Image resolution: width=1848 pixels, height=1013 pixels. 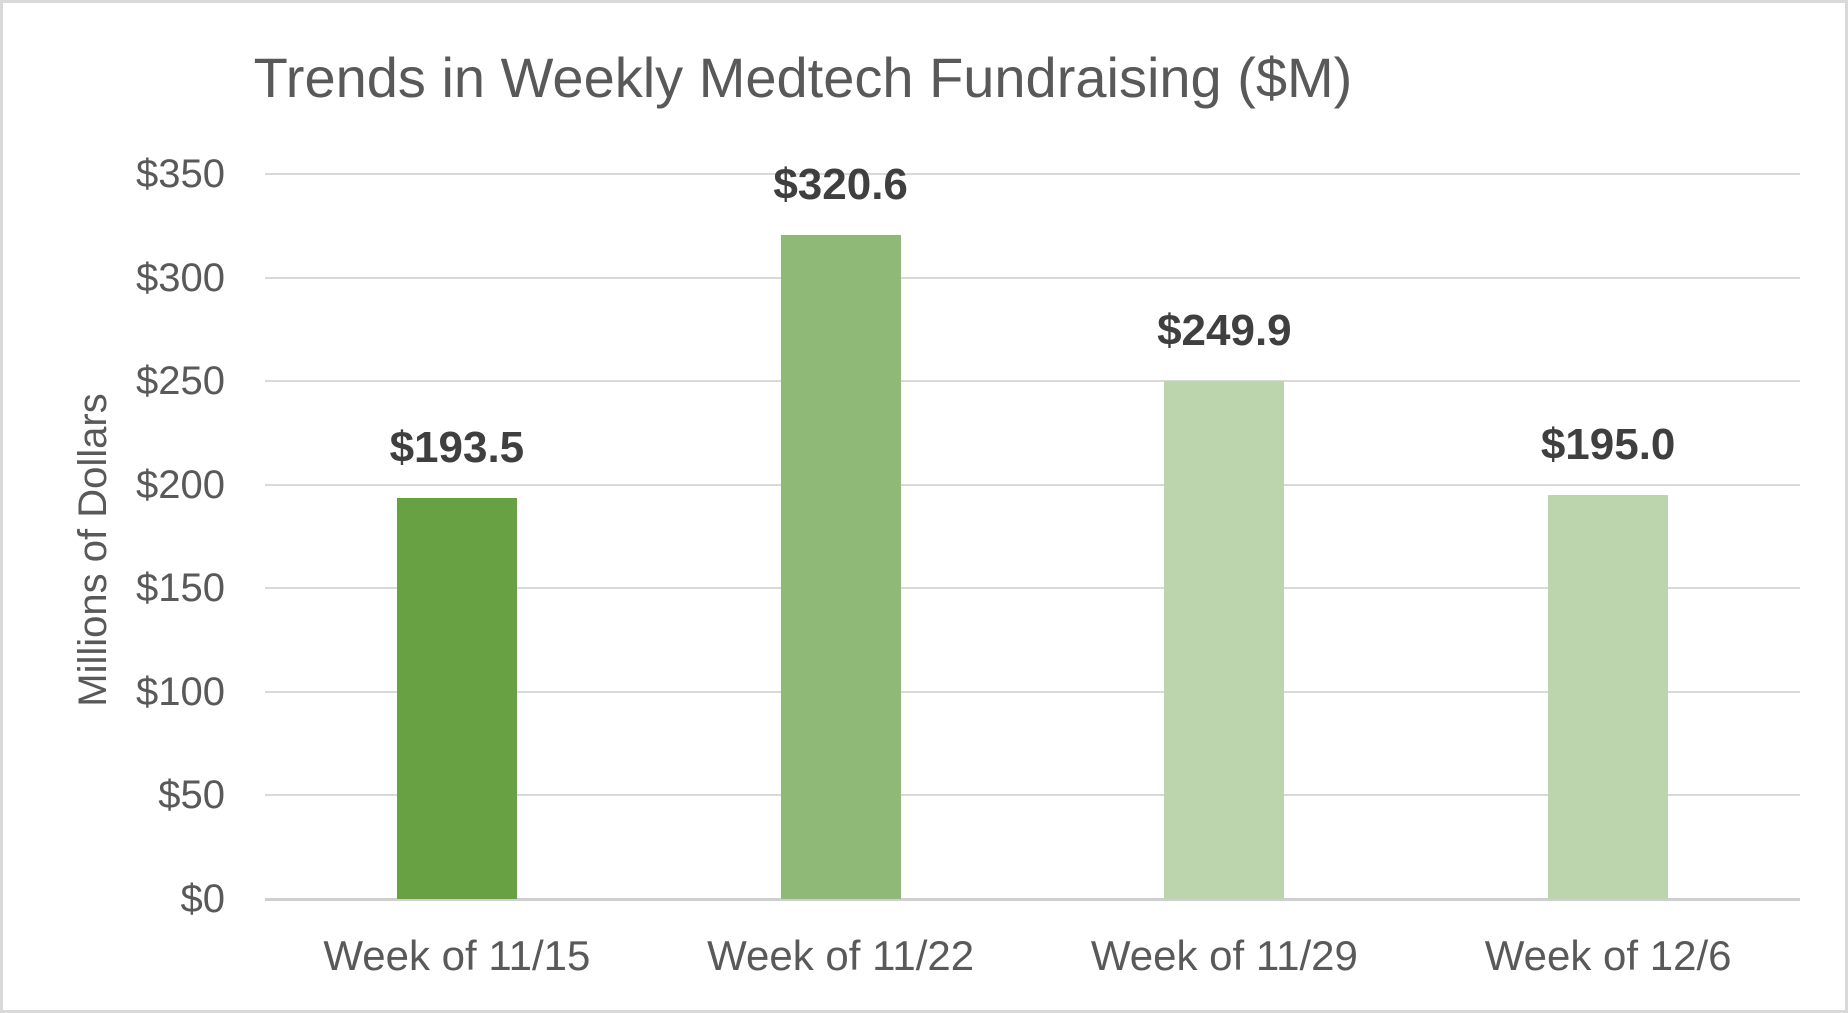 I want to click on y-tick-label: $350, so click(x=180, y=174).